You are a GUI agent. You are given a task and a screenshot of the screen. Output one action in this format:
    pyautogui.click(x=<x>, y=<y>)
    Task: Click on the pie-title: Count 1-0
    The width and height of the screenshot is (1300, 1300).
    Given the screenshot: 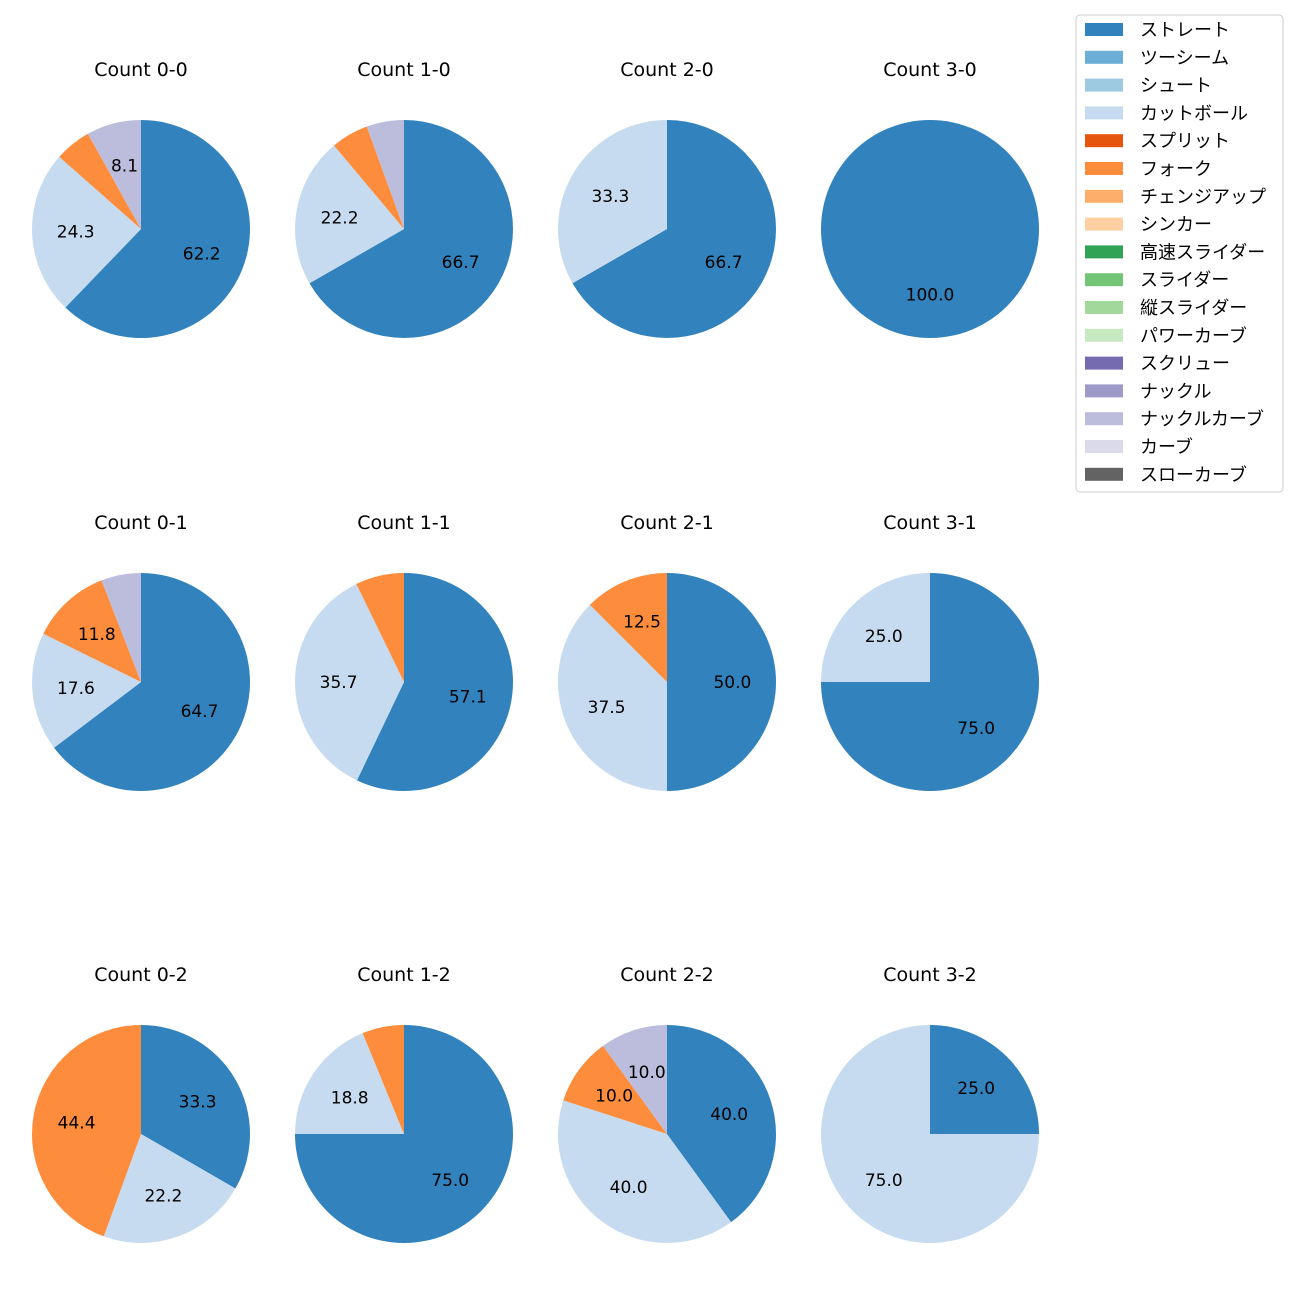 What is the action you would take?
    pyautogui.click(x=404, y=70)
    